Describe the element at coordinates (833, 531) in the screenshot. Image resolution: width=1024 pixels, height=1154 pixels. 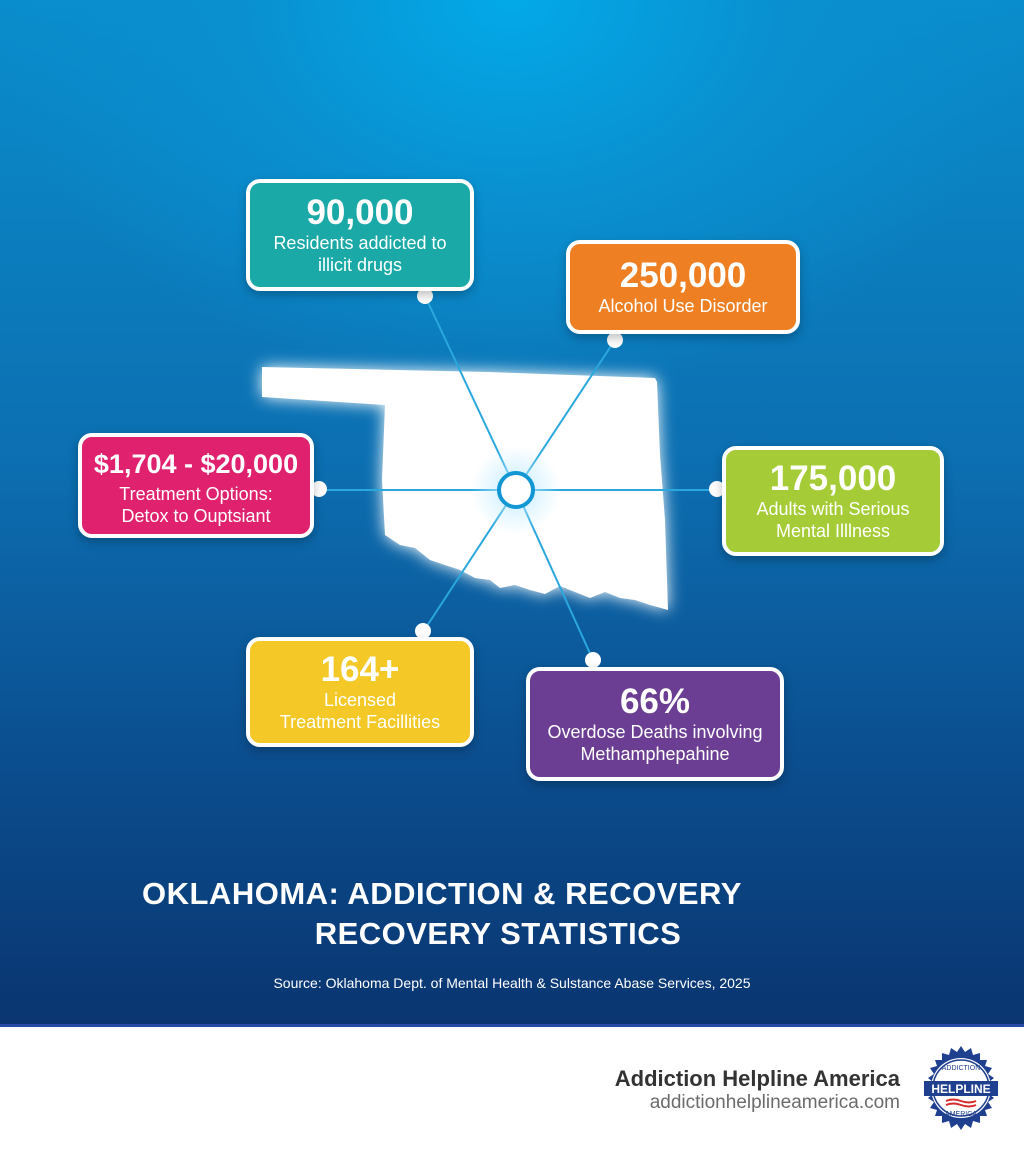
I see `stat-label: Mental Illlness` at that location.